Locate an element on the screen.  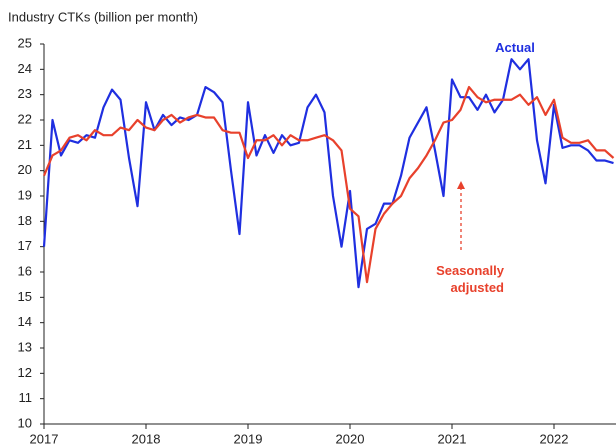
y-tick-label: 20 is located at coordinates (25, 169).